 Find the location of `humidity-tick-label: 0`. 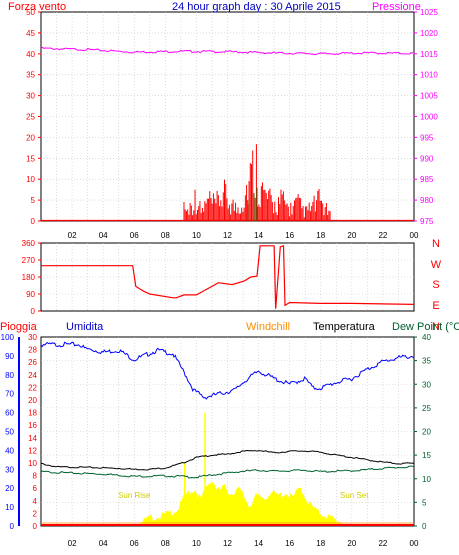

humidity-tick-label: 0 is located at coordinates (12, 526).